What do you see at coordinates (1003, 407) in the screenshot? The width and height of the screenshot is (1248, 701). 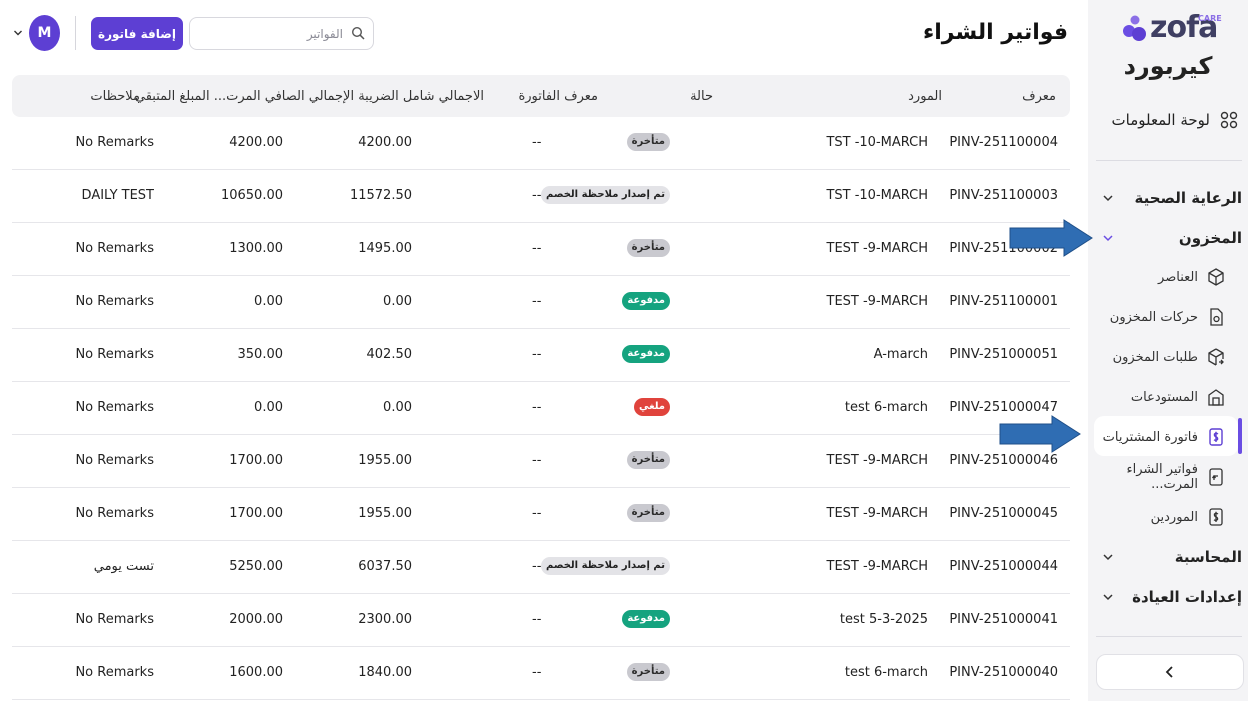 I see `invoice-number: PINV-251000047` at bounding box center [1003, 407].